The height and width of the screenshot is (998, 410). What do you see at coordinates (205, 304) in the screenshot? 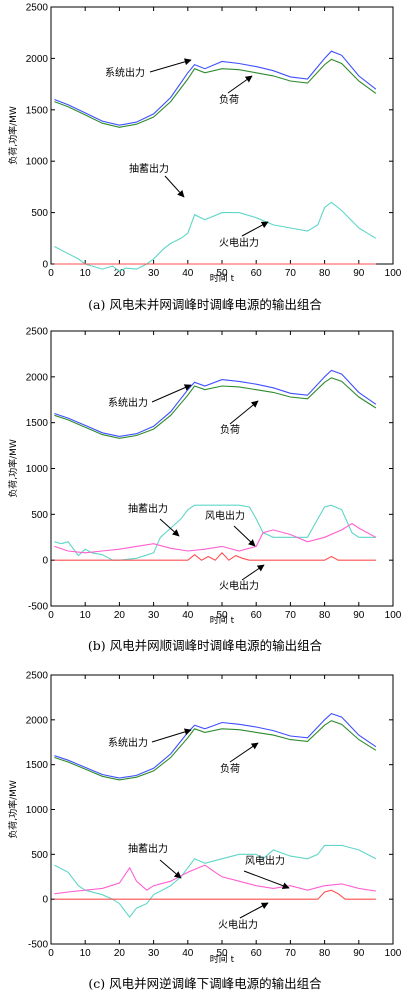
I see `figure-caption: (a) 风电未并网调峰时调峰电源的输出组合` at bounding box center [205, 304].